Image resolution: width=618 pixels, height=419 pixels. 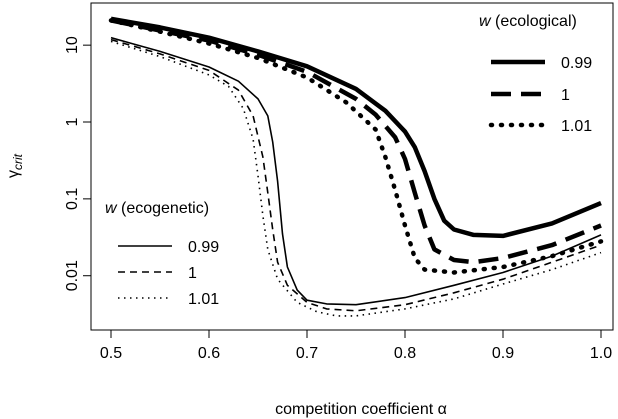 I want to click on y-axis-title-text: γcrit, so click(x=15, y=165).